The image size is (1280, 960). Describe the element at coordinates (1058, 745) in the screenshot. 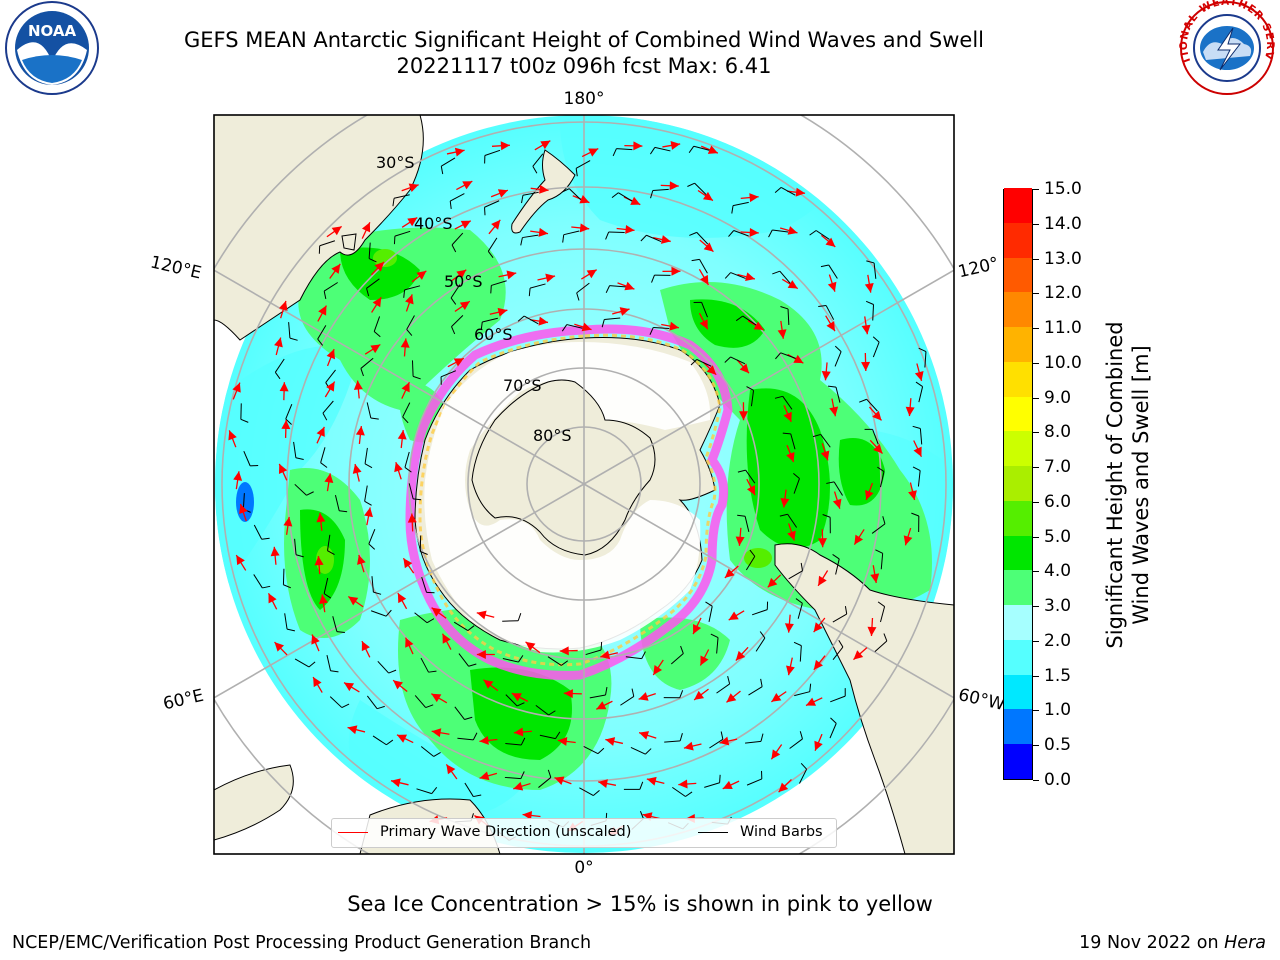

I see `colorbar-tick-label: 0.5` at that location.